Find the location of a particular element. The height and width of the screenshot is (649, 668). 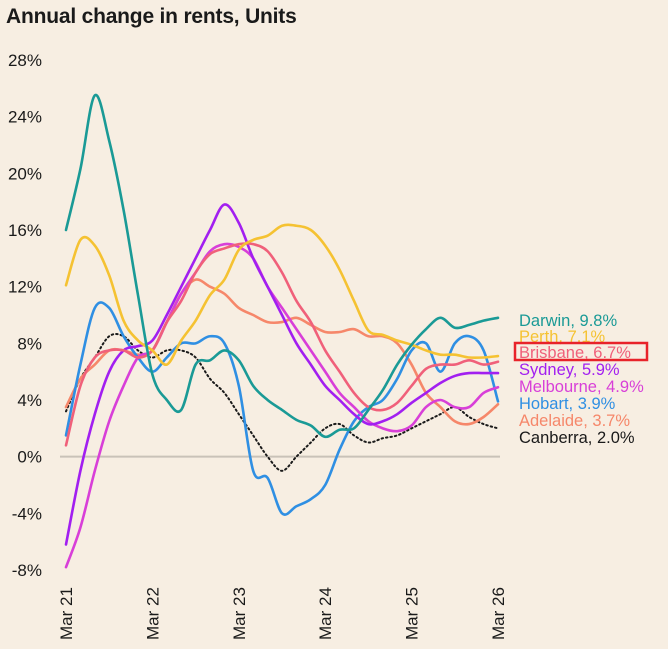

legend-label-sydney: Sydney, 5.9% is located at coordinates (569, 370).